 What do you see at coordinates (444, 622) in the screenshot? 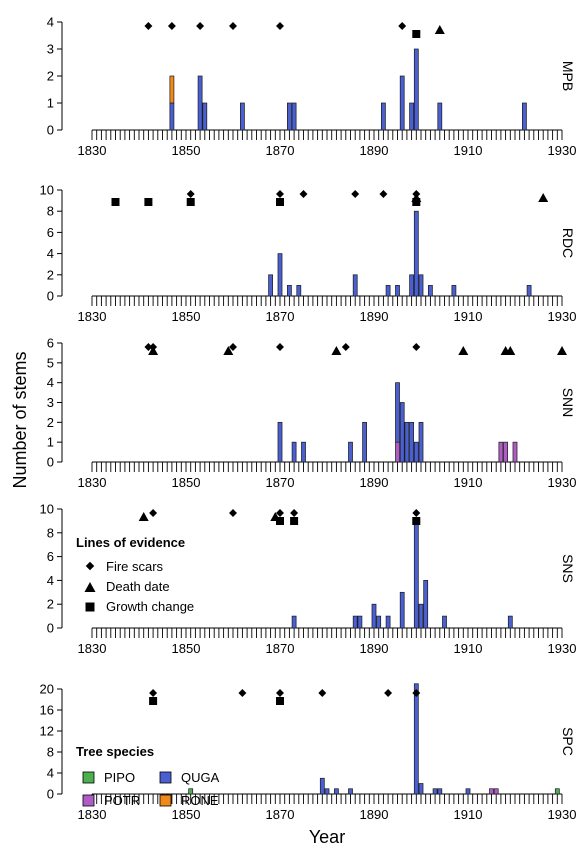
I see `bar-sns-quga-1905` at bounding box center [444, 622].